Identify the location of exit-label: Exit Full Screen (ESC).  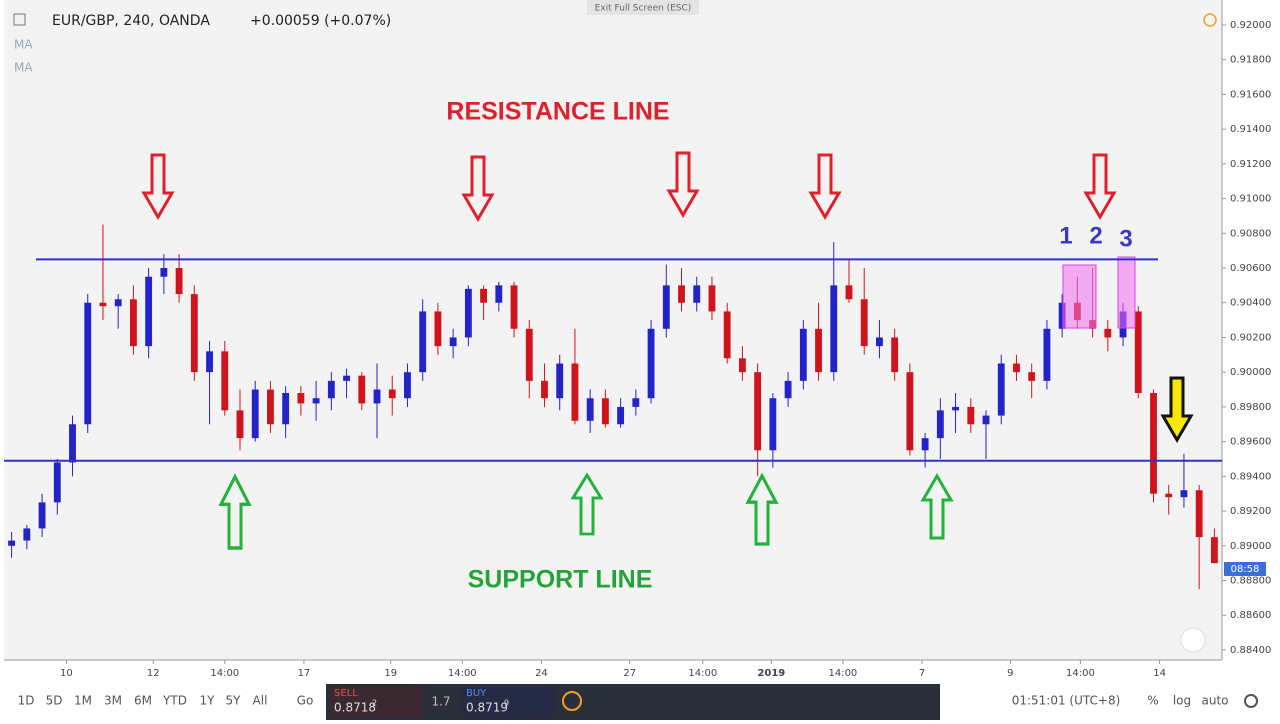
(643, 9).